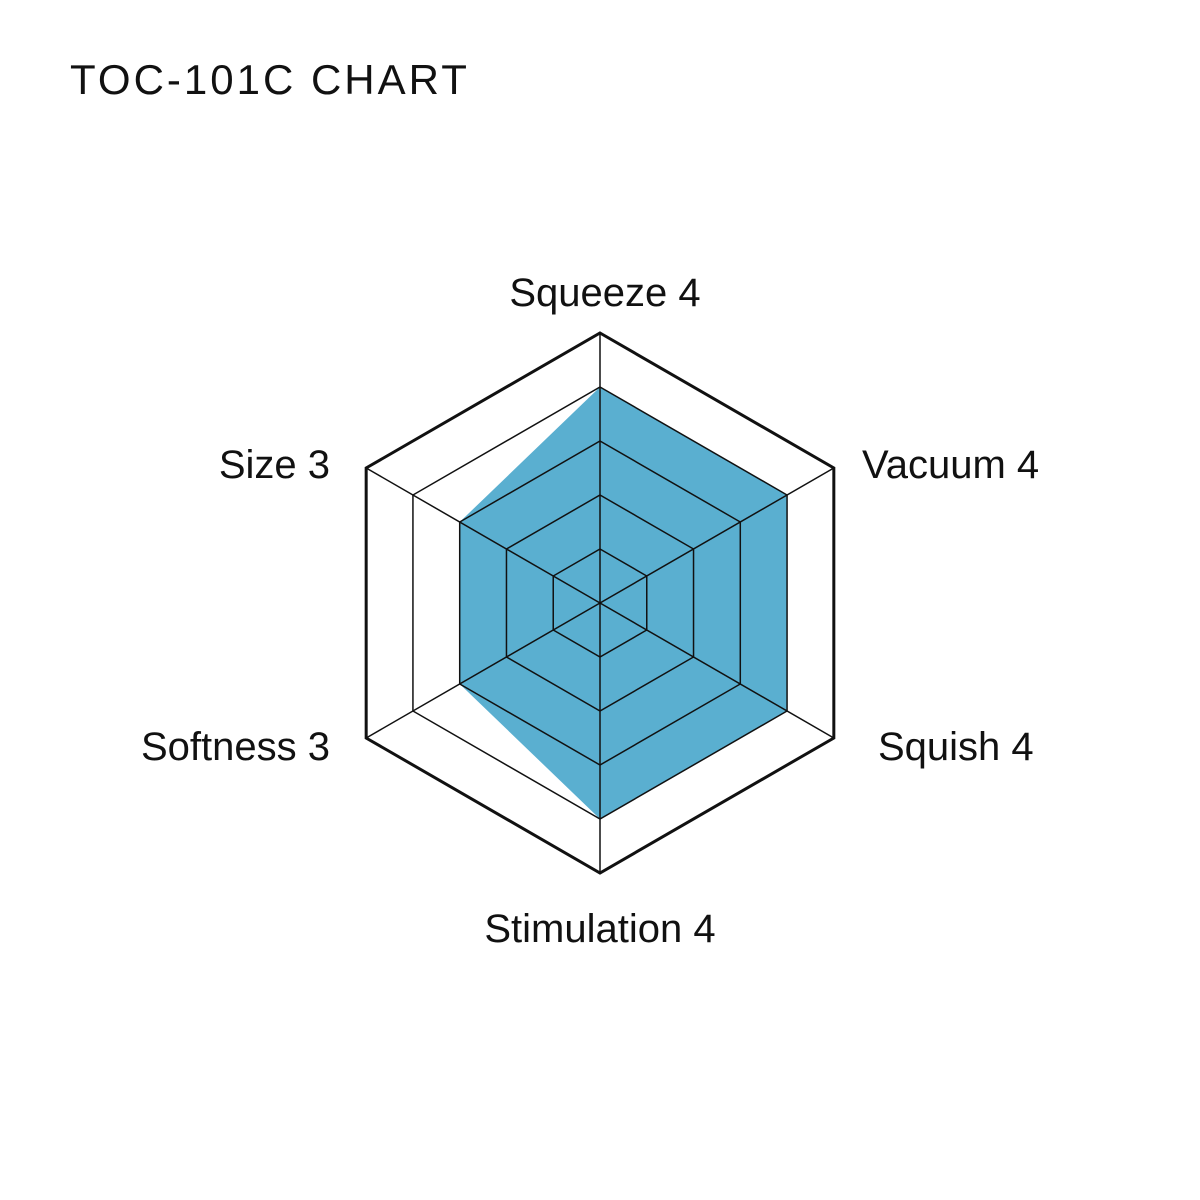 The width and height of the screenshot is (1200, 1200). Describe the element at coordinates (270, 79) in the screenshot. I see `chart-title: TOC-101C CHART` at that location.